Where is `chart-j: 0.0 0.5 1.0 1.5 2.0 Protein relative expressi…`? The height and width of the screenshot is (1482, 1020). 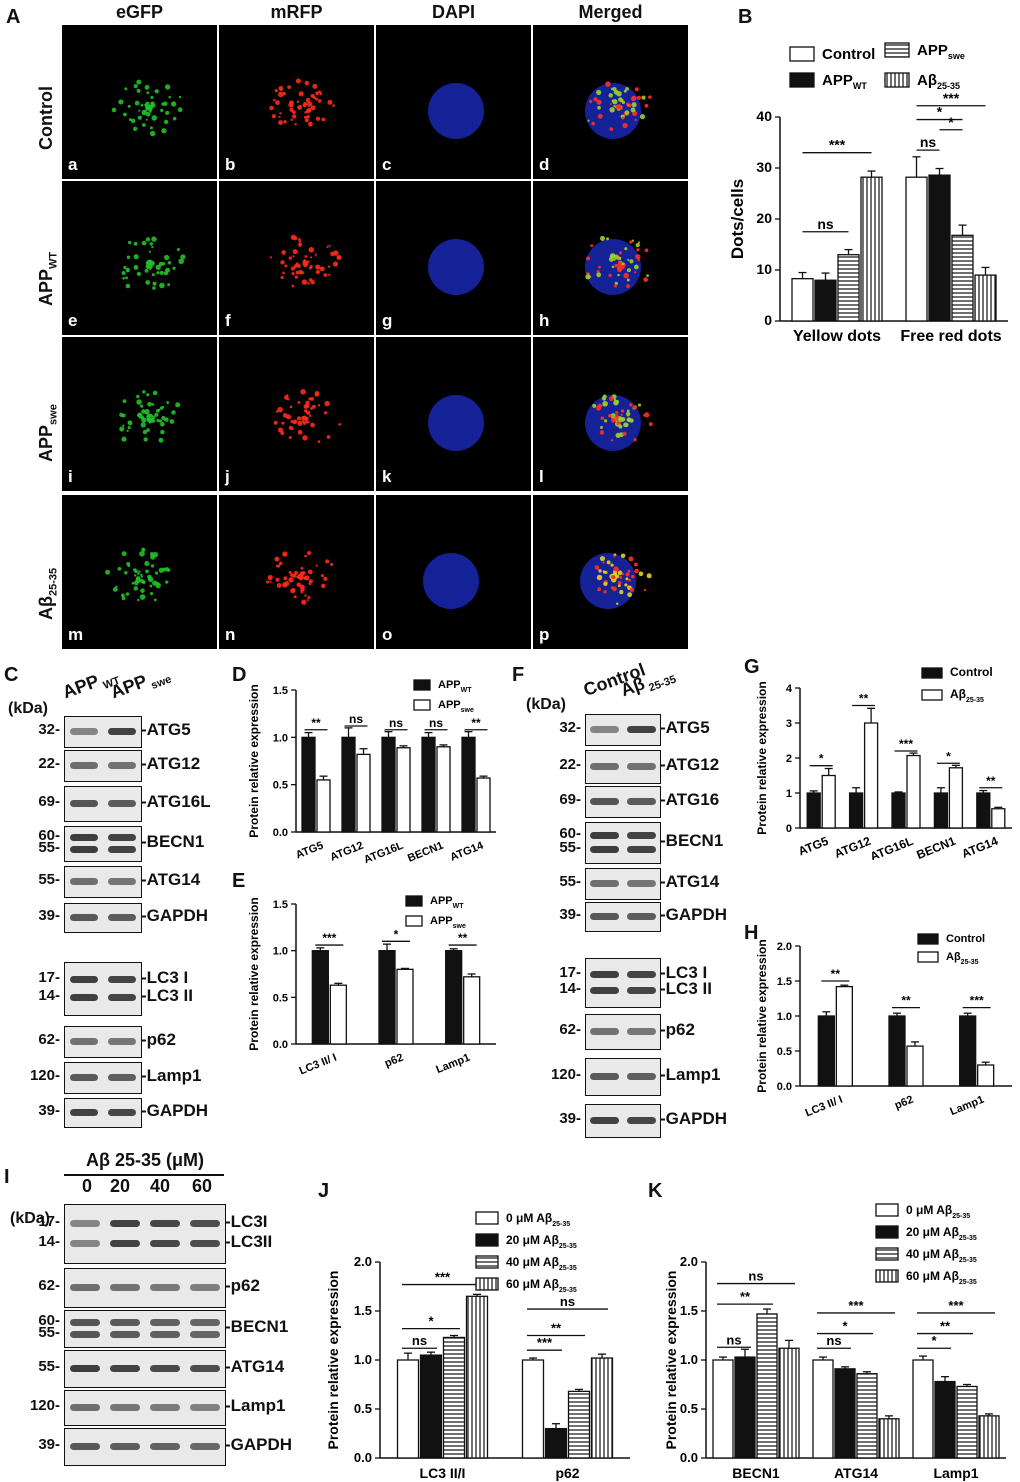
chart-j: 0.0 0.5 1.0 1.5 2.0 Protein relative expressi… is located at coordinates (477, 1346).